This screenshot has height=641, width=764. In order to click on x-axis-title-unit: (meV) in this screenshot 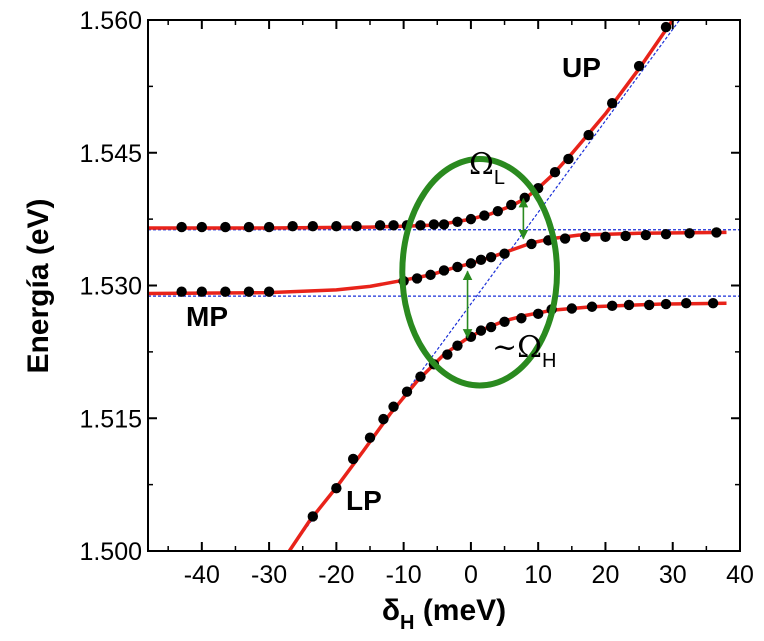, I will do `click(460, 610)`.